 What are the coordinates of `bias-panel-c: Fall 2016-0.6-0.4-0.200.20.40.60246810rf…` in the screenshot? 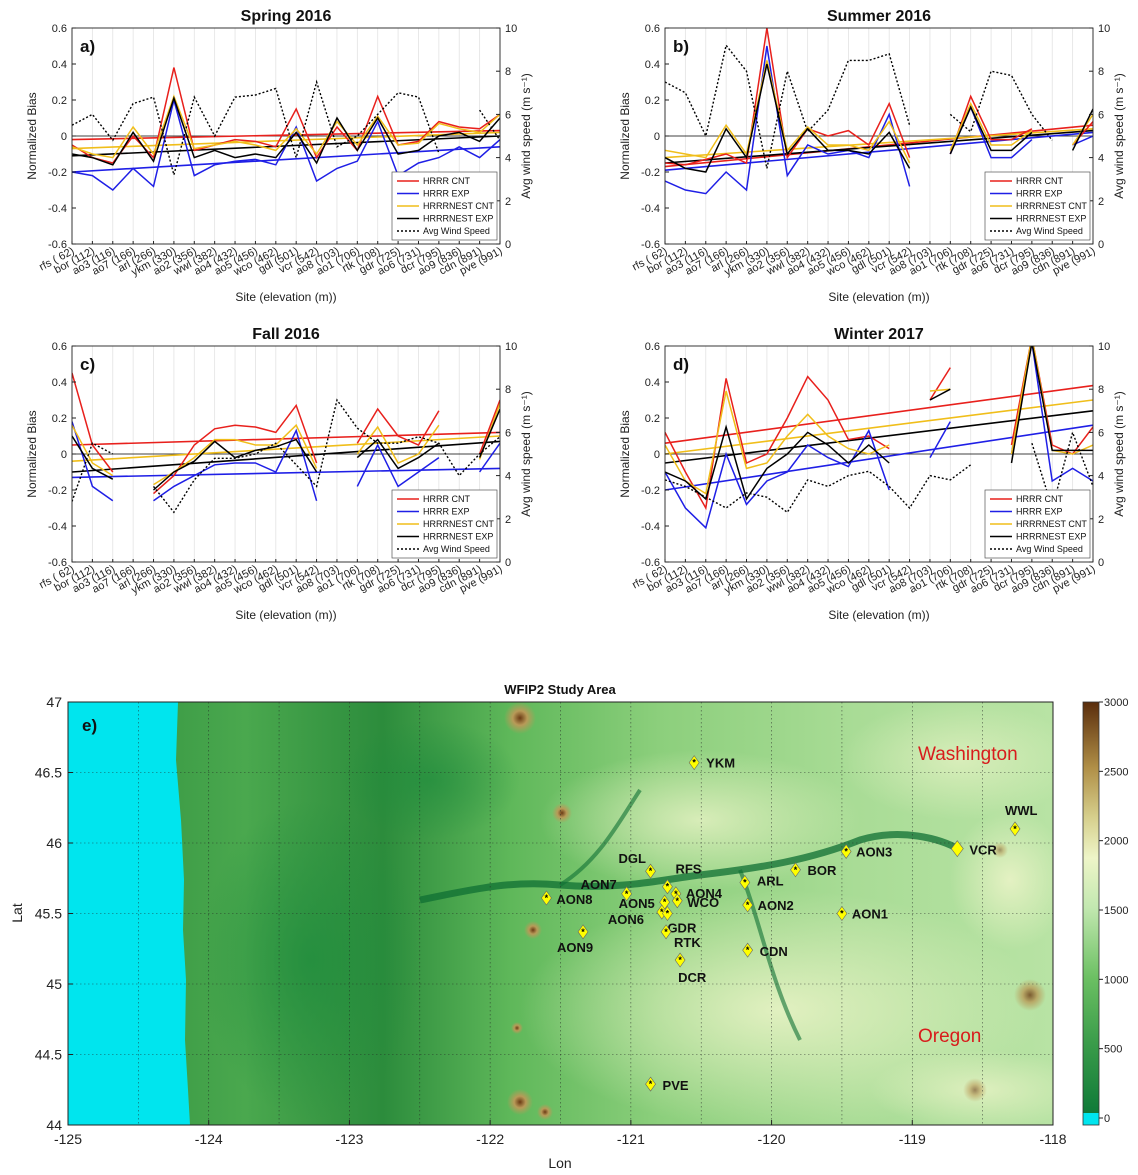 It's located at (279, 474).